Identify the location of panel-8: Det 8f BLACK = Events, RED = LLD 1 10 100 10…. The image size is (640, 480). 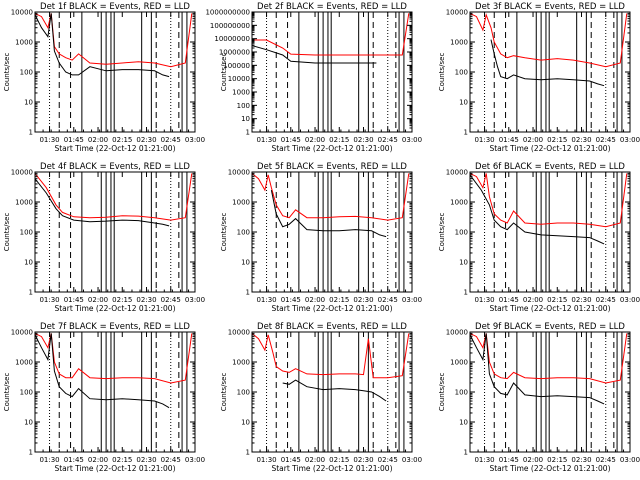
(321, 397).